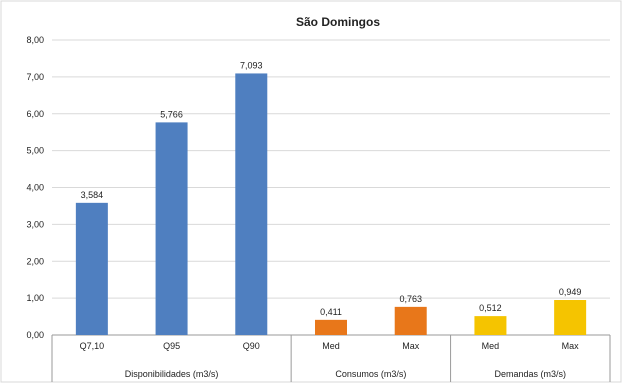 Image resolution: width=622 pixels, height=383 pixels. I want to click on y-tick-label: 0,00, so click(35, 335).